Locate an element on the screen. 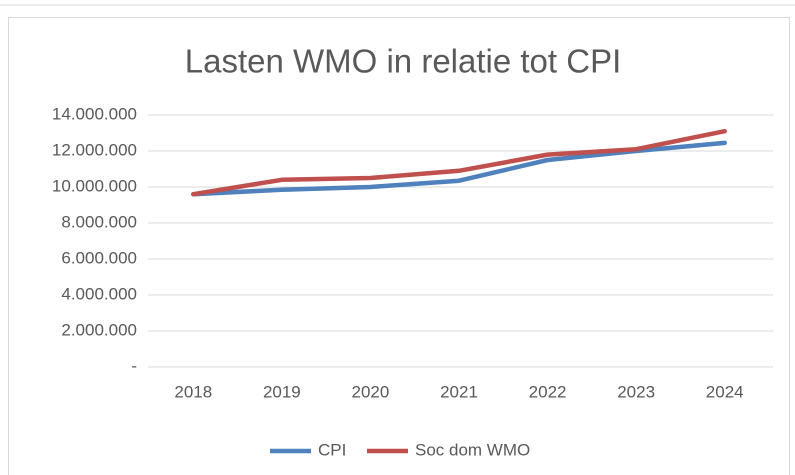  x-tick-label: 2023 is located at coordinates (636, 391).